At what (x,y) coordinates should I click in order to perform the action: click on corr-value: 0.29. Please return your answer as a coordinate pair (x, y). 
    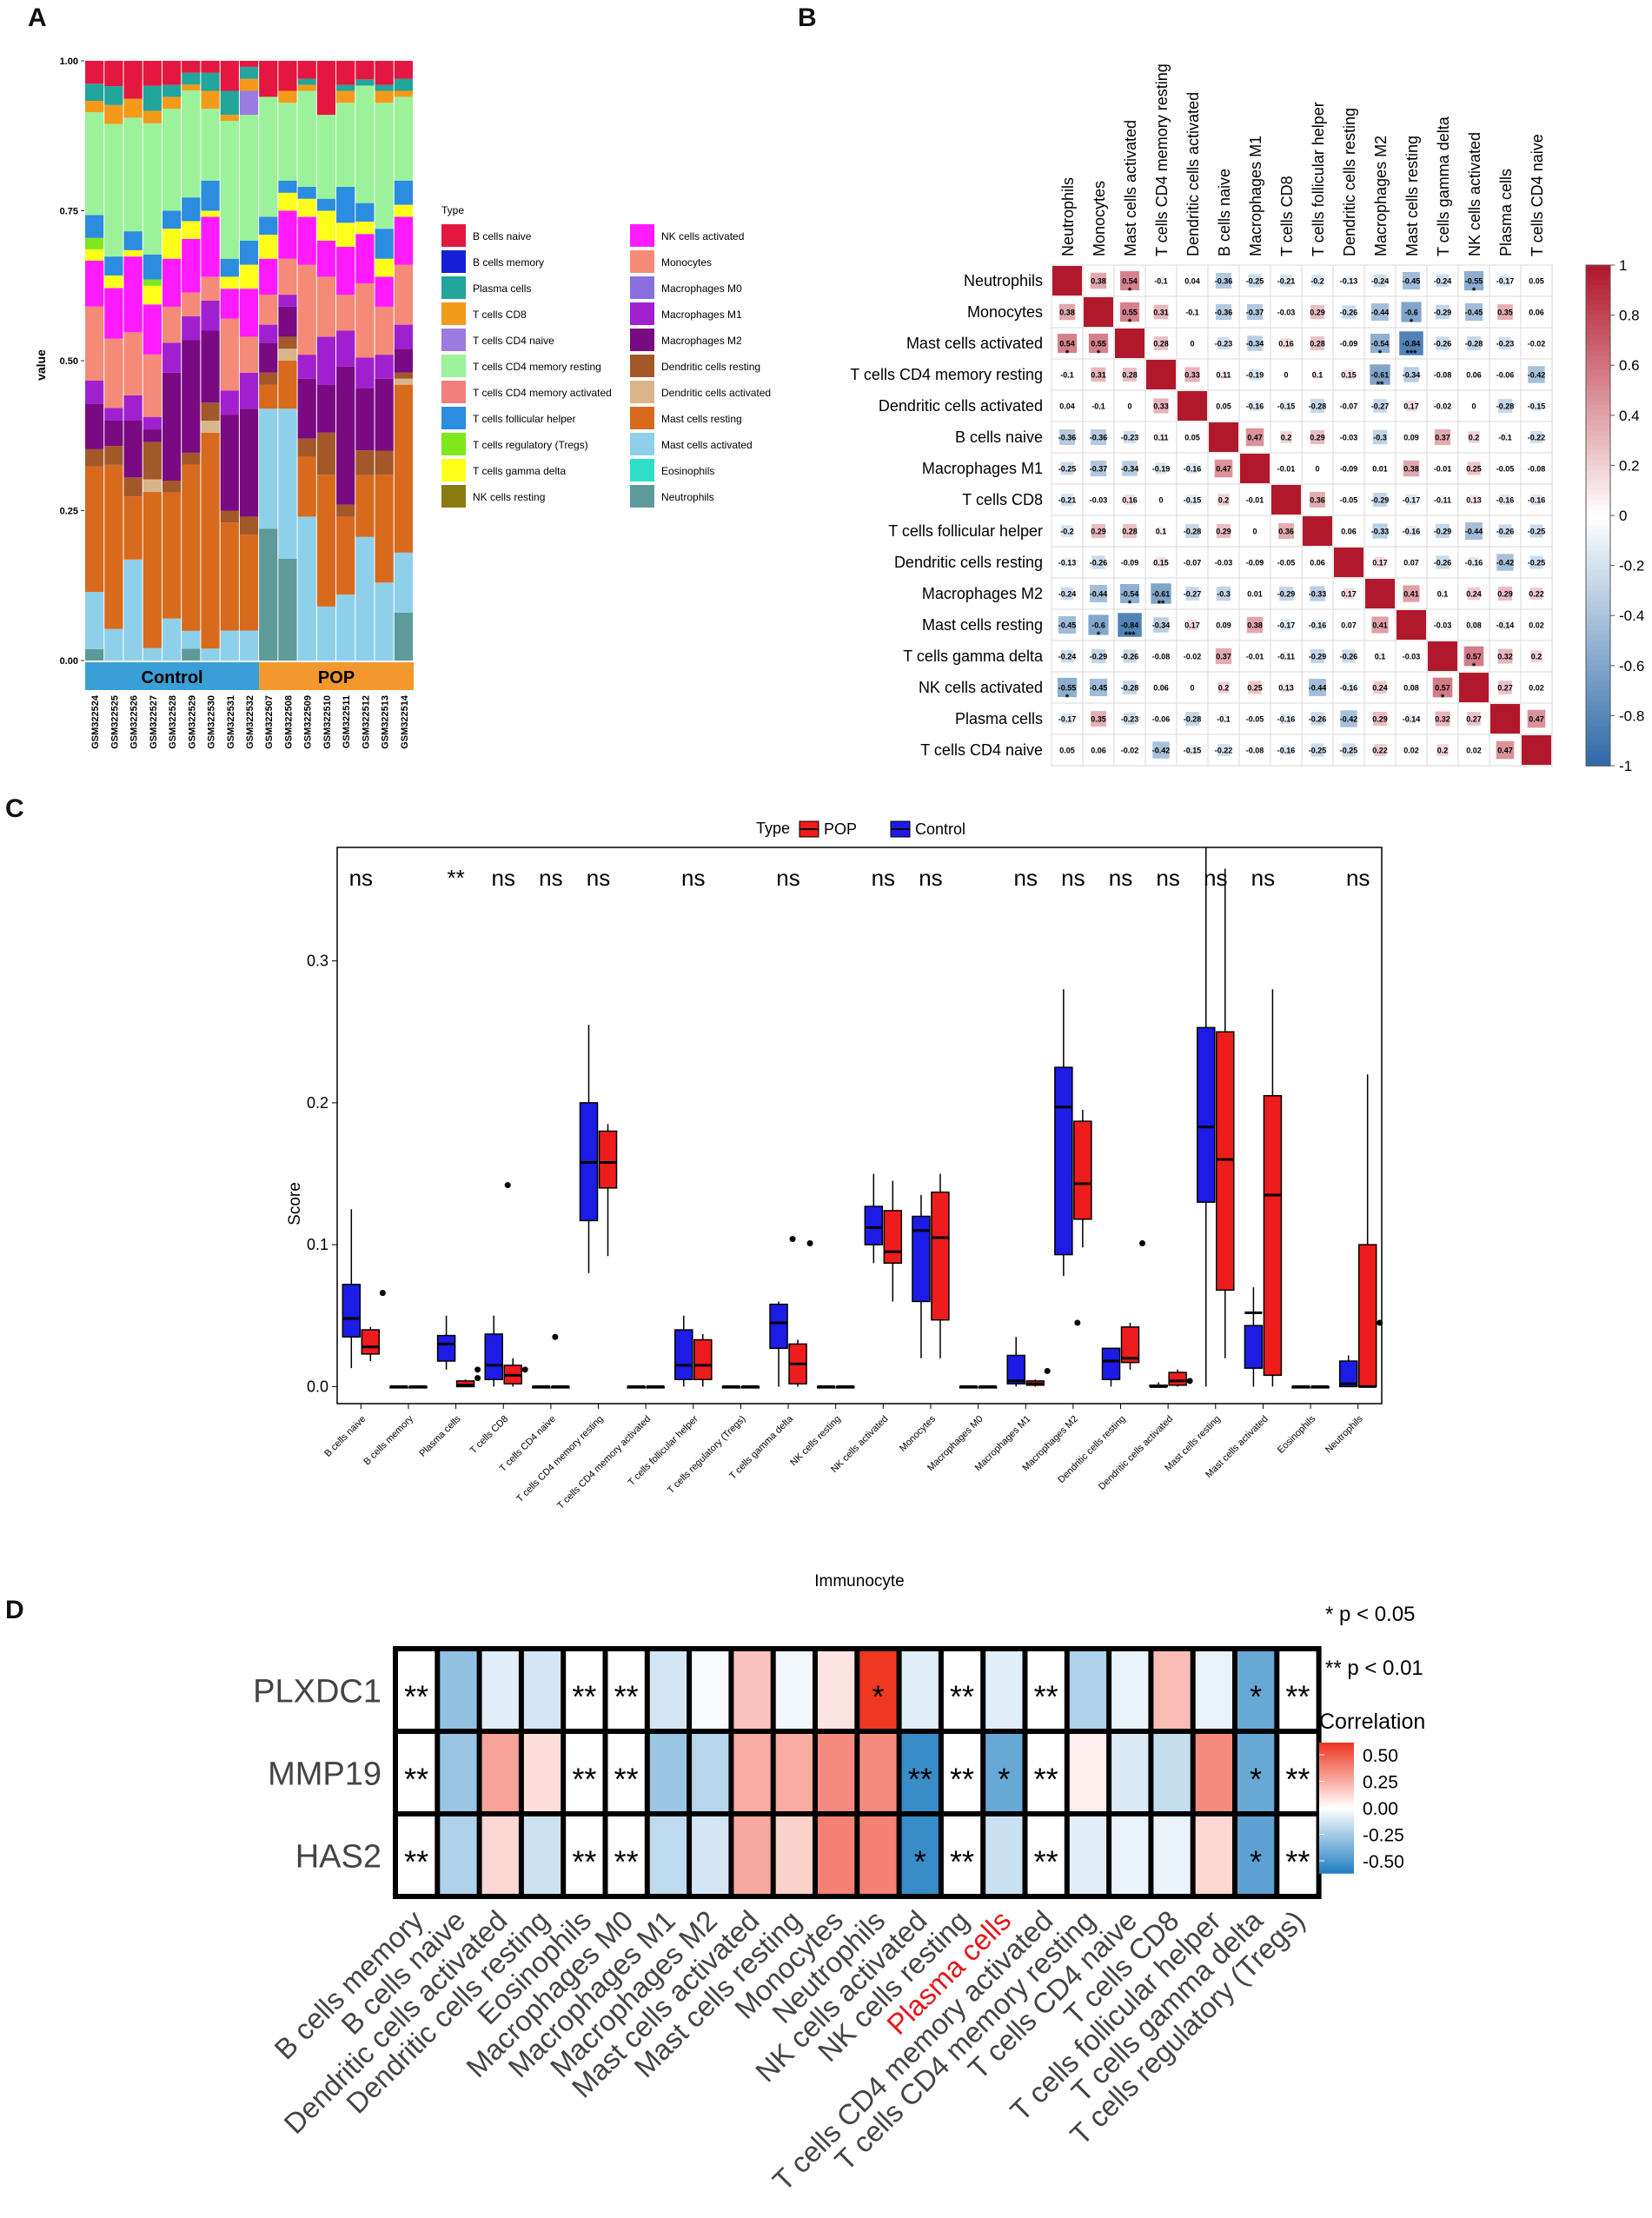
    Looking at the image, I should click on (1505, 594).